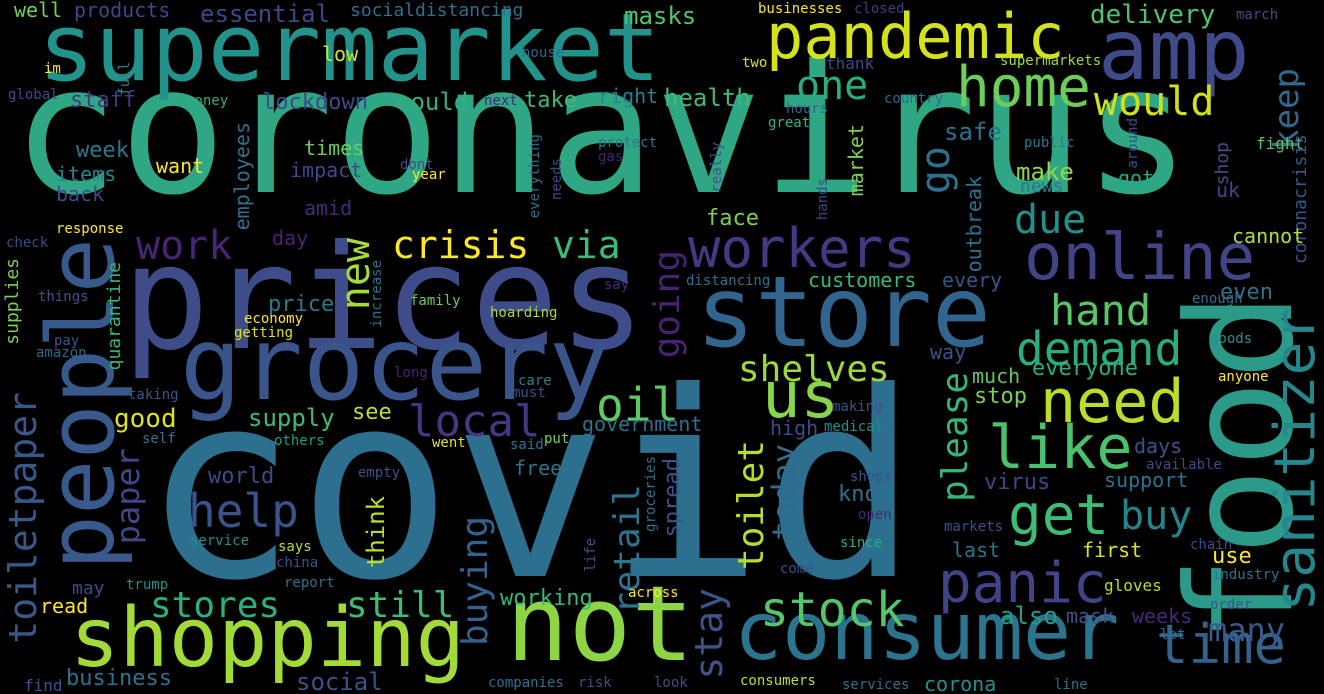 This screenshot has height=694, width=1324. Describe the element at coordinates (145, 419) in the screenshot. I see `word-good: good` at that location.